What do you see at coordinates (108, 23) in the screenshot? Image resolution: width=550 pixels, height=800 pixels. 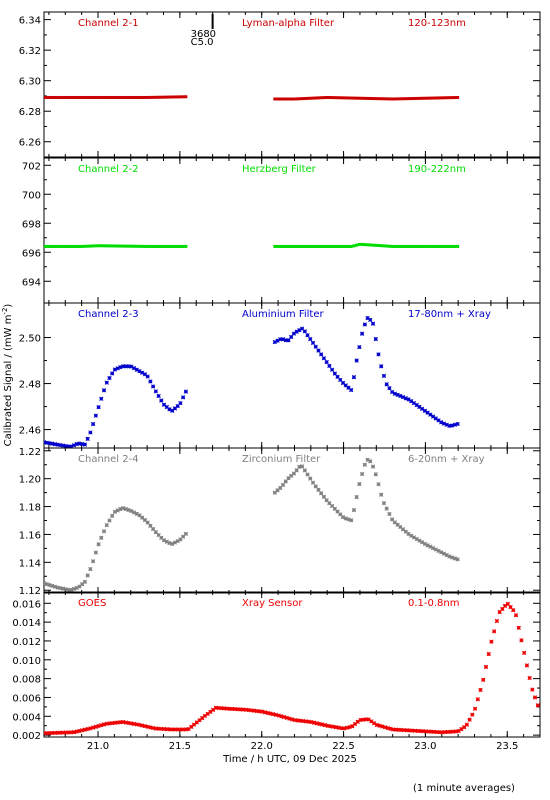 I see `panel-channel-label: Channel 2-1` at bounding box center [108, 23].